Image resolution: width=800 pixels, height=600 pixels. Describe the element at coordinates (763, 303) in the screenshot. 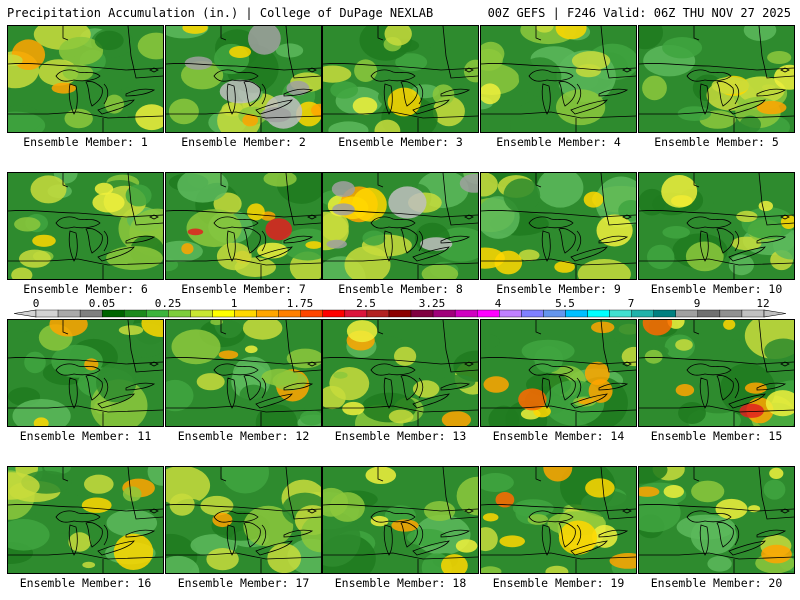

I see `colorbar-tick-label: 12` at that location.